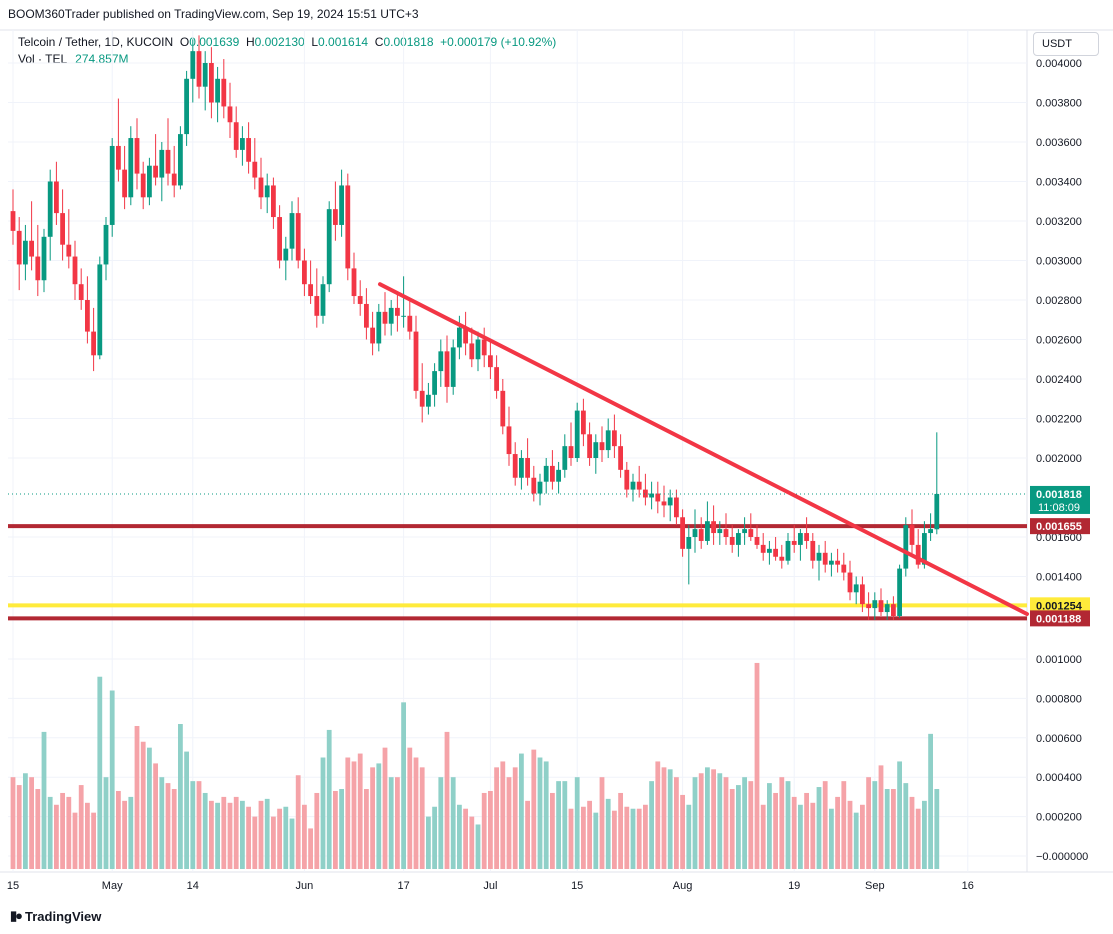 The width and height of the screenshot is (1113, 934). What do you see at coordinates (55, 916) in the screenshot?
I see `tradingview-logo: ▮● TradingView` at bounding box center [55, 916].